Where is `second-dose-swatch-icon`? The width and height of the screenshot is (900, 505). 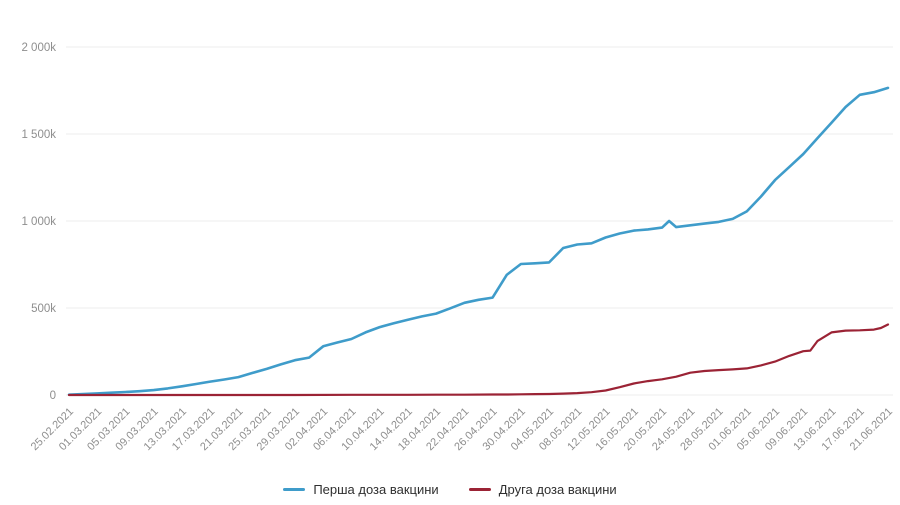
second-dose-swatch-icon is located at coordinates (479, 489).